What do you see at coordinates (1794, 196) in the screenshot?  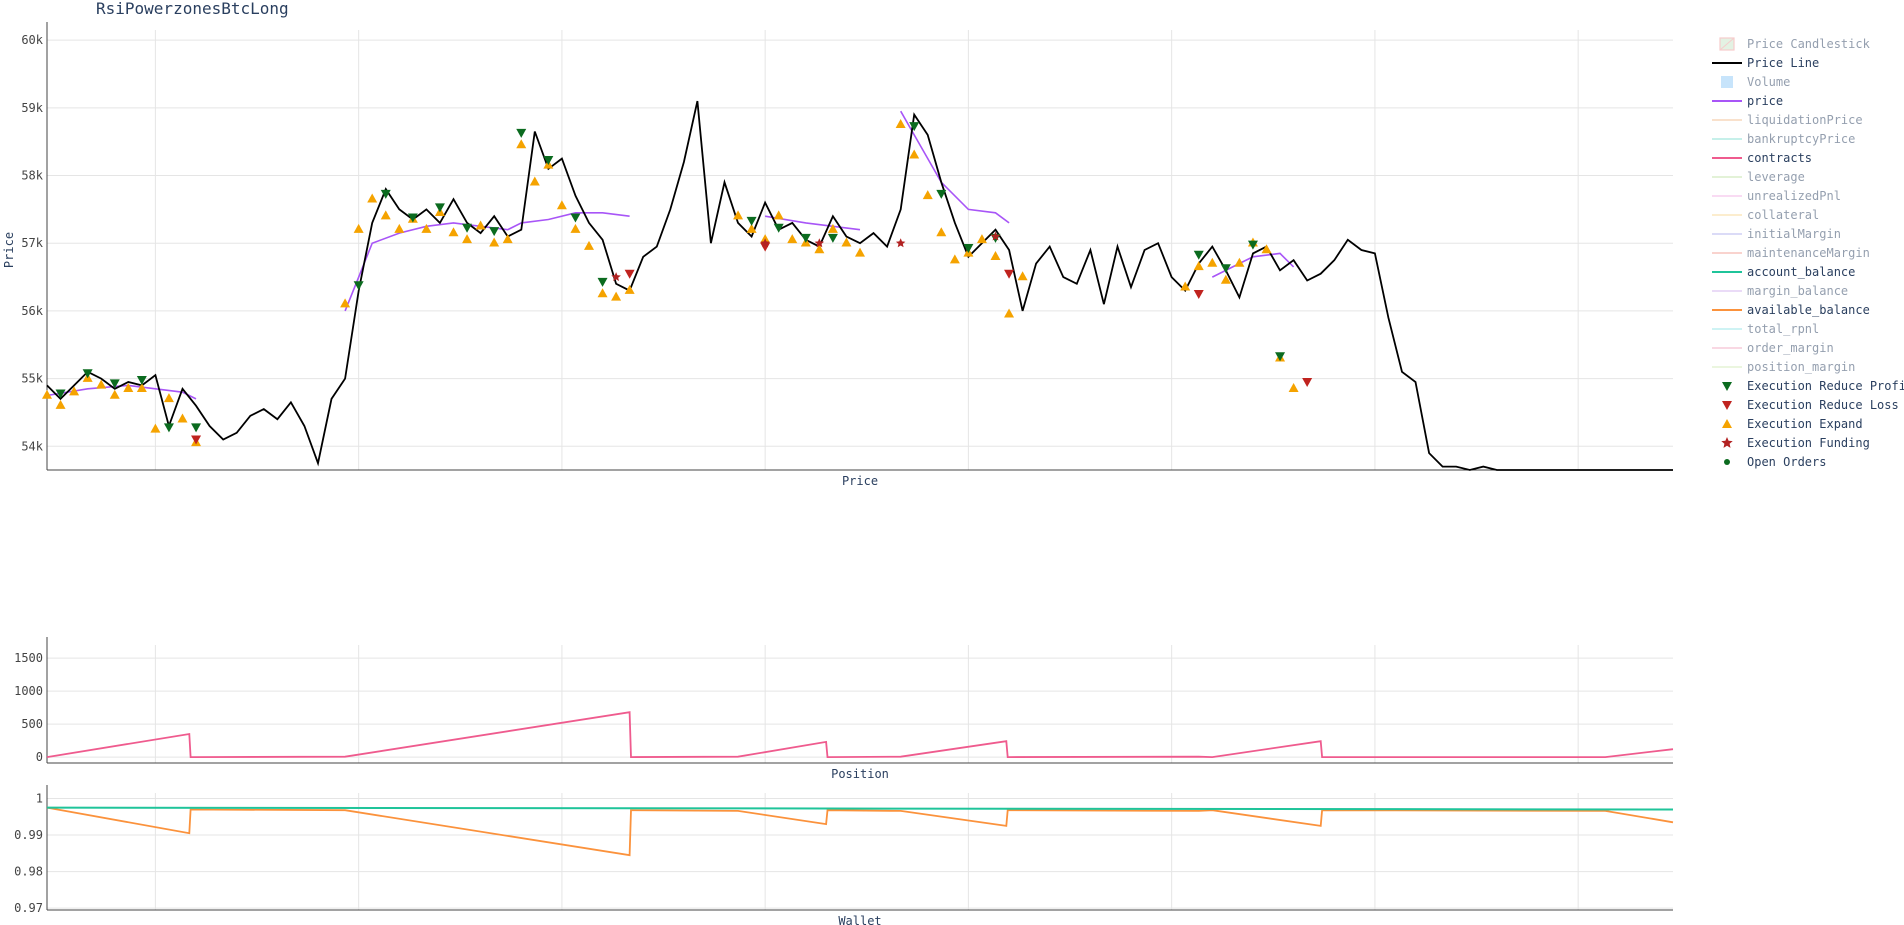 I see `legend-label: unrealizedPnl` at bounding box center [1794, 196].